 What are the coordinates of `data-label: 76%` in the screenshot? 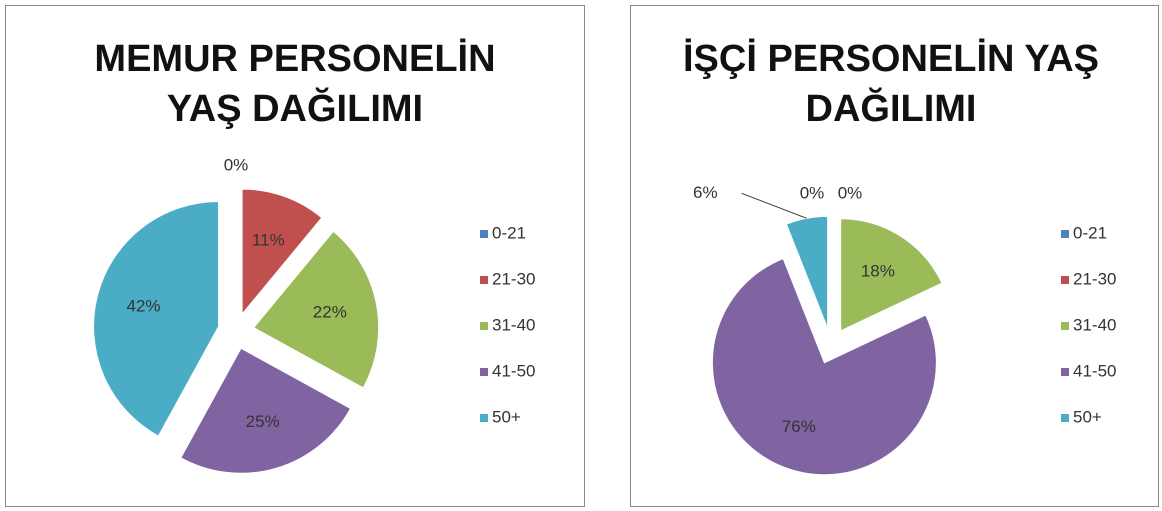 It's located at (799, 426).